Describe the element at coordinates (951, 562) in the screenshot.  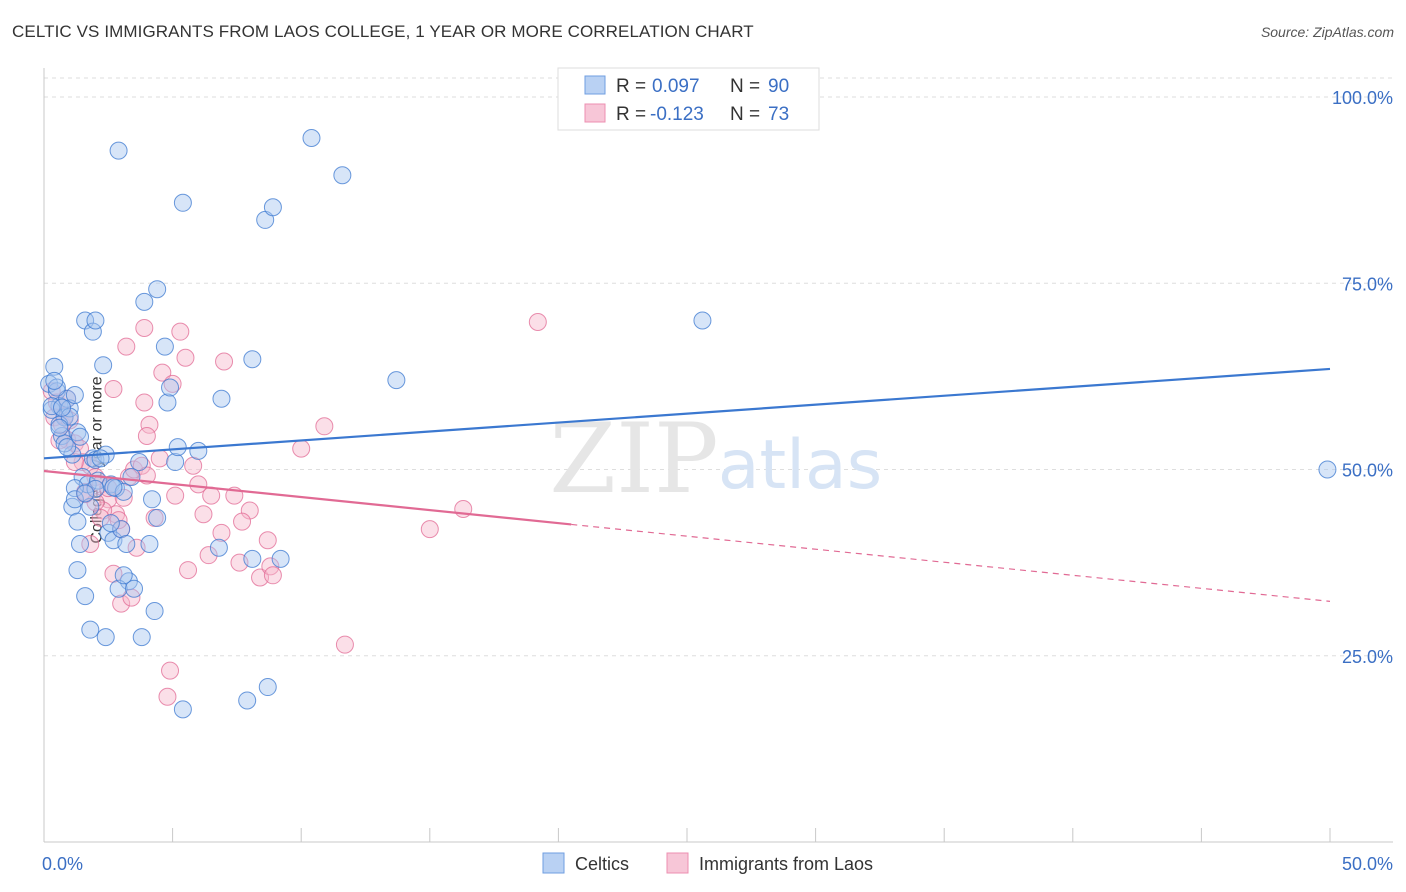
I see `trend-line-laos-dashed` at that location.